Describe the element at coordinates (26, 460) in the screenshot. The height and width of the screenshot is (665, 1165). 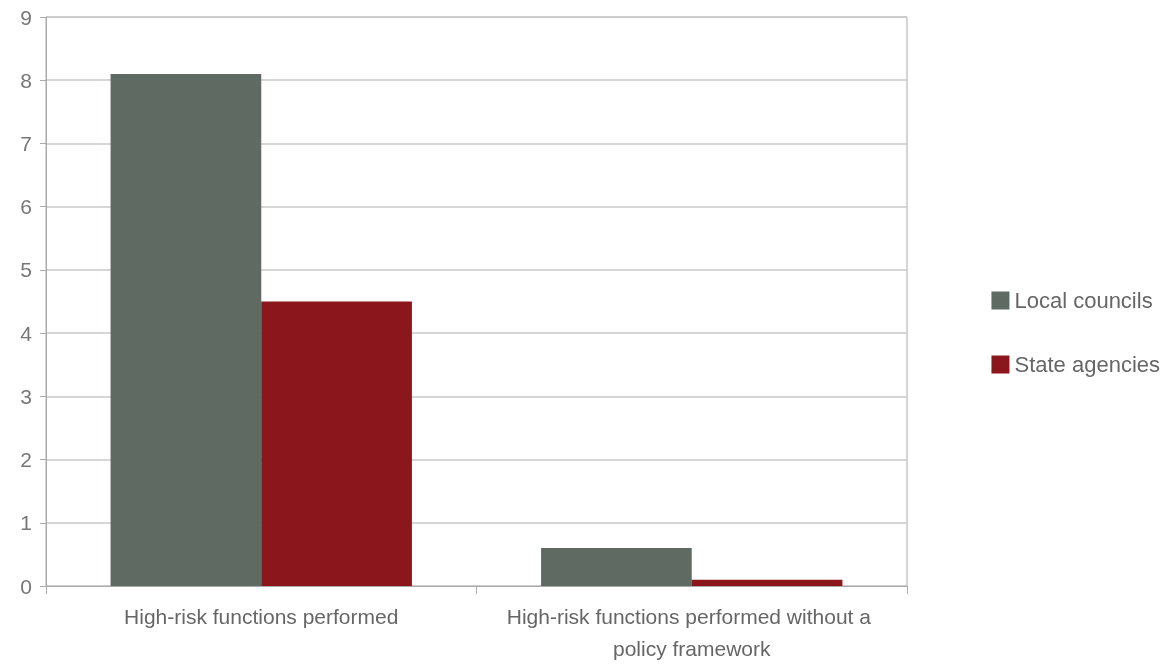
I see `y-tick-label: 2` at that location.